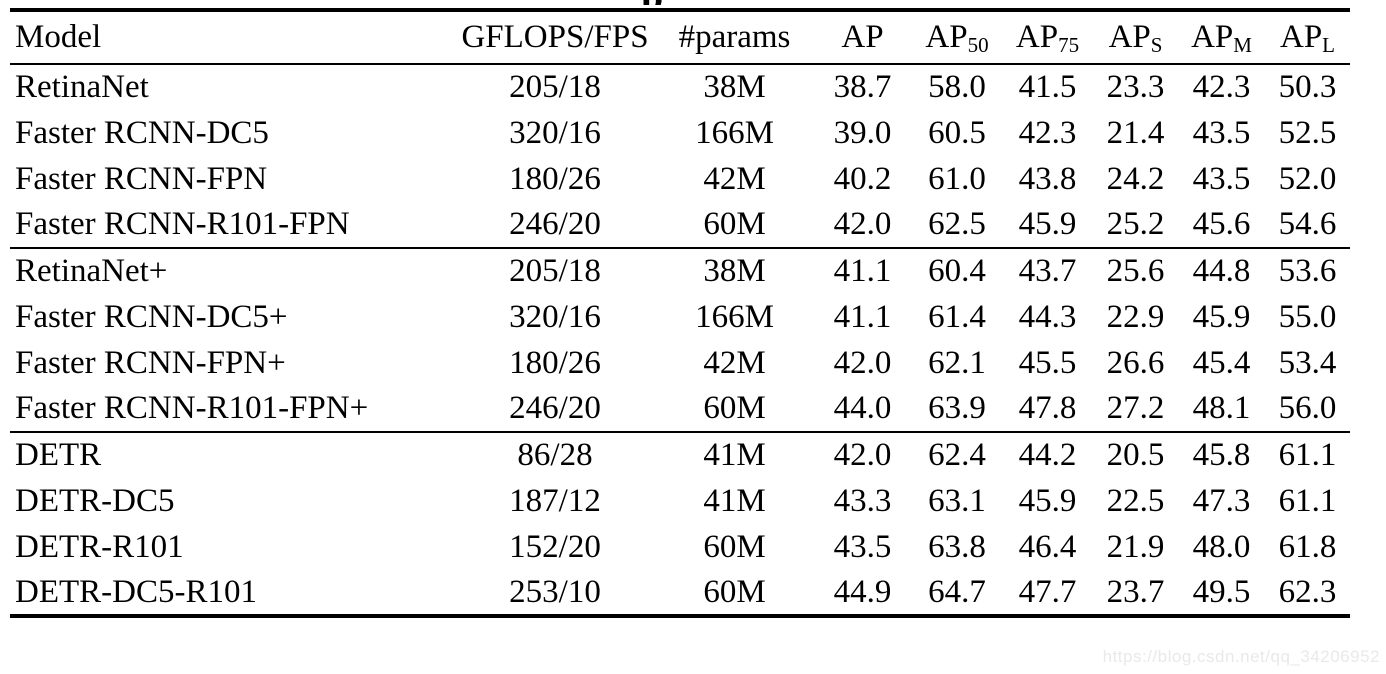 The image size is (1386, 674). What do you see at coordinates (1135, 271) in the screenshot?
I see `cell-aps: 25.6` at bounding box center [1135, 271].